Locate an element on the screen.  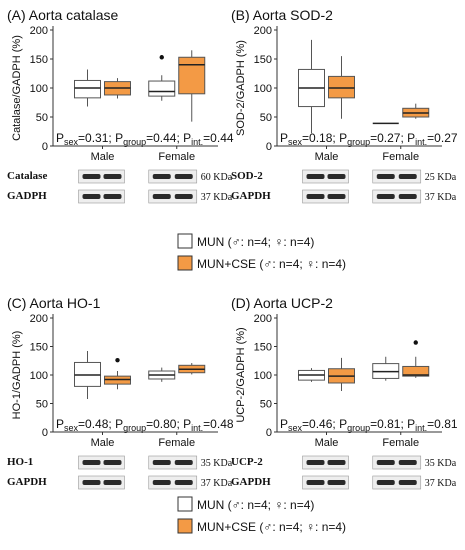
blot-label: GAPDH is located at coordinates (251, 482).